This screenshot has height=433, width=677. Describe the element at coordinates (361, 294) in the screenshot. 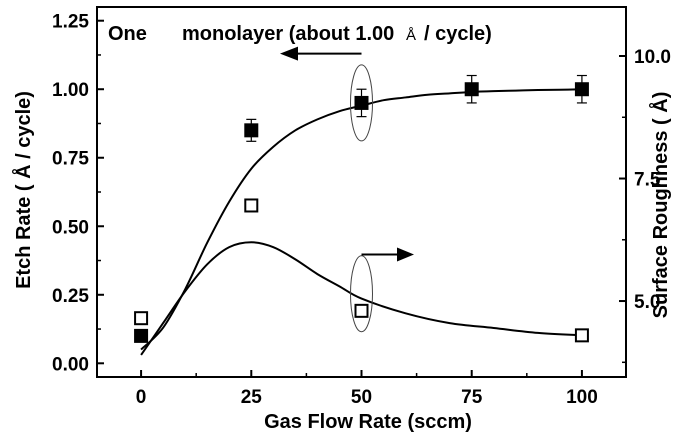

I see `roughness-ellipse` at that location.